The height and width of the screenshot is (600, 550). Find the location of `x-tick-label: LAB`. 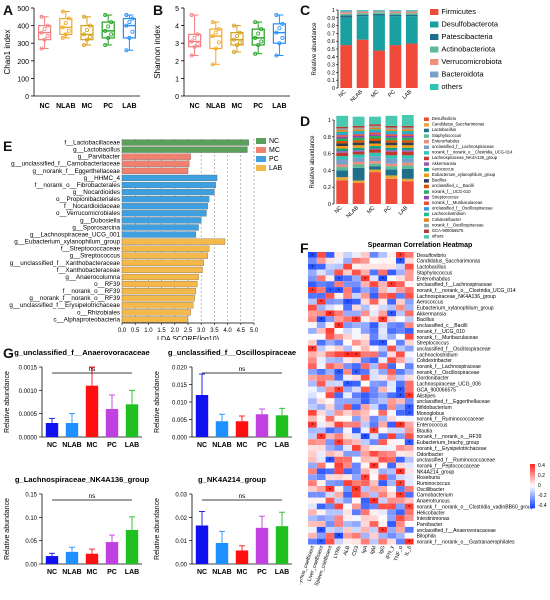

x-tick-label: LAB is located at coordinates (404, 211).